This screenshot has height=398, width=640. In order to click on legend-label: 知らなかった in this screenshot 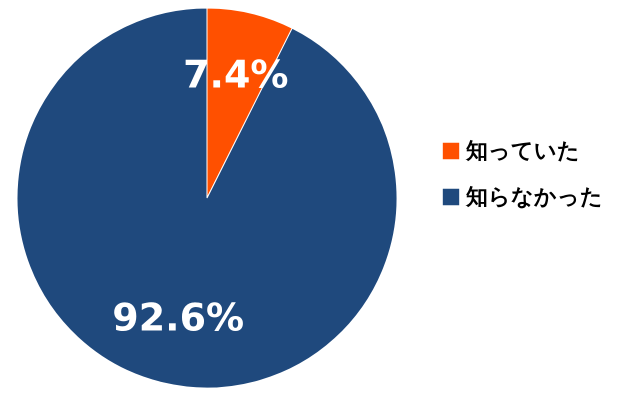, I will do `click(534, 197)`.